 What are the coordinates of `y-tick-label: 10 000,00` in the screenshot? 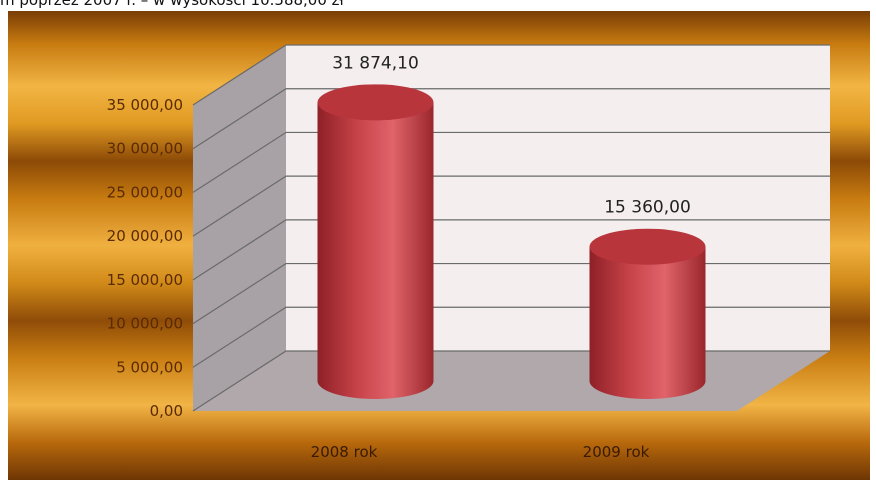 It's located at (145, 324).